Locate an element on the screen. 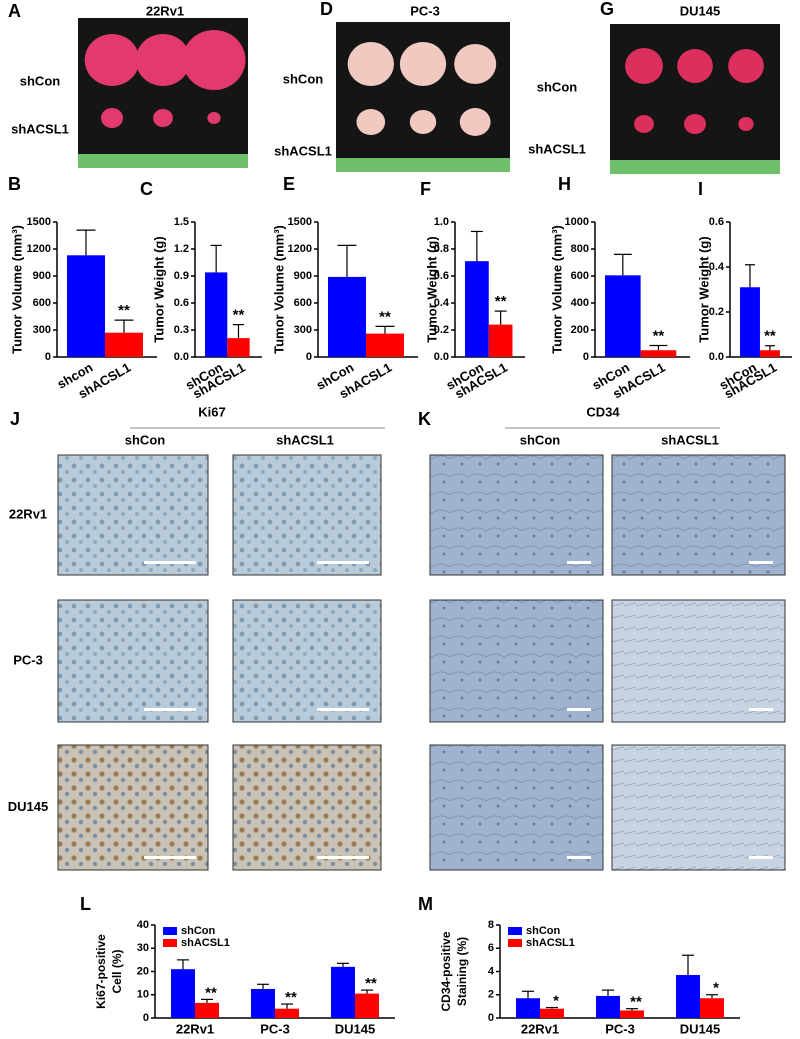 The height and width of the screenshot is (1039, 800). legend-label: shCon is located at coordinates (198, 931).